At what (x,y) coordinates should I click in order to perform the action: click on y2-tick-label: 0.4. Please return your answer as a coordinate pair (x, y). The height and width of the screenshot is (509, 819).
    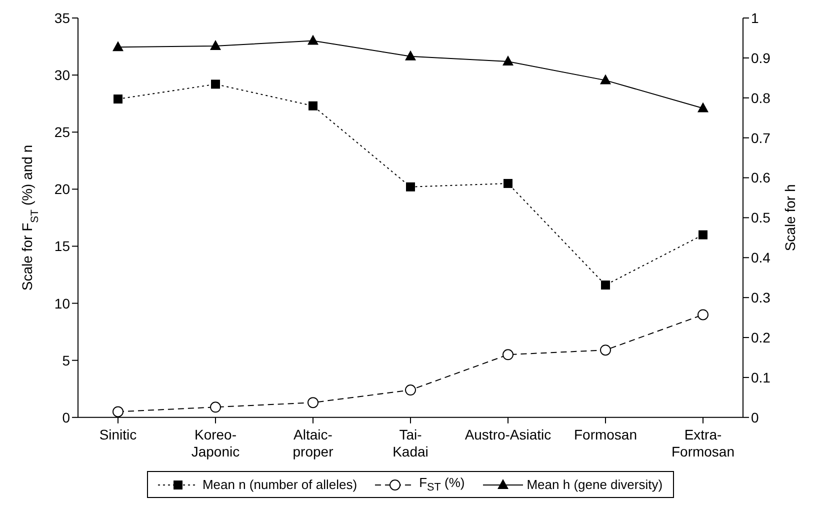
    Looking at the image, I should click on (761, 258).